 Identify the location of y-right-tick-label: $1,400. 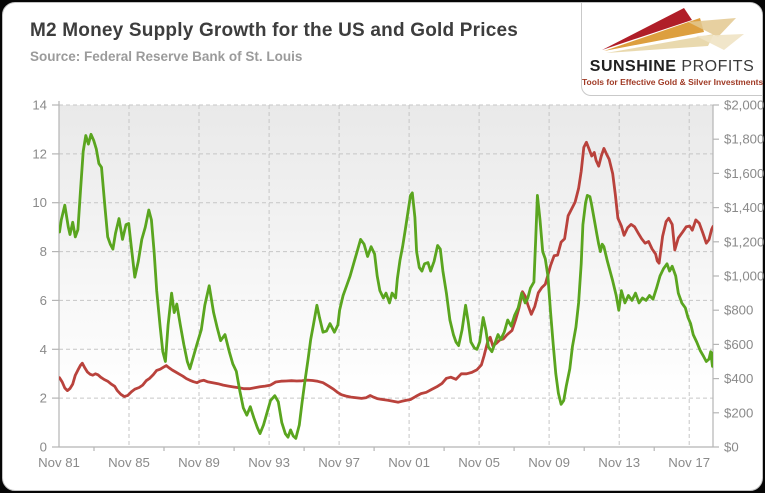
(744, 207).